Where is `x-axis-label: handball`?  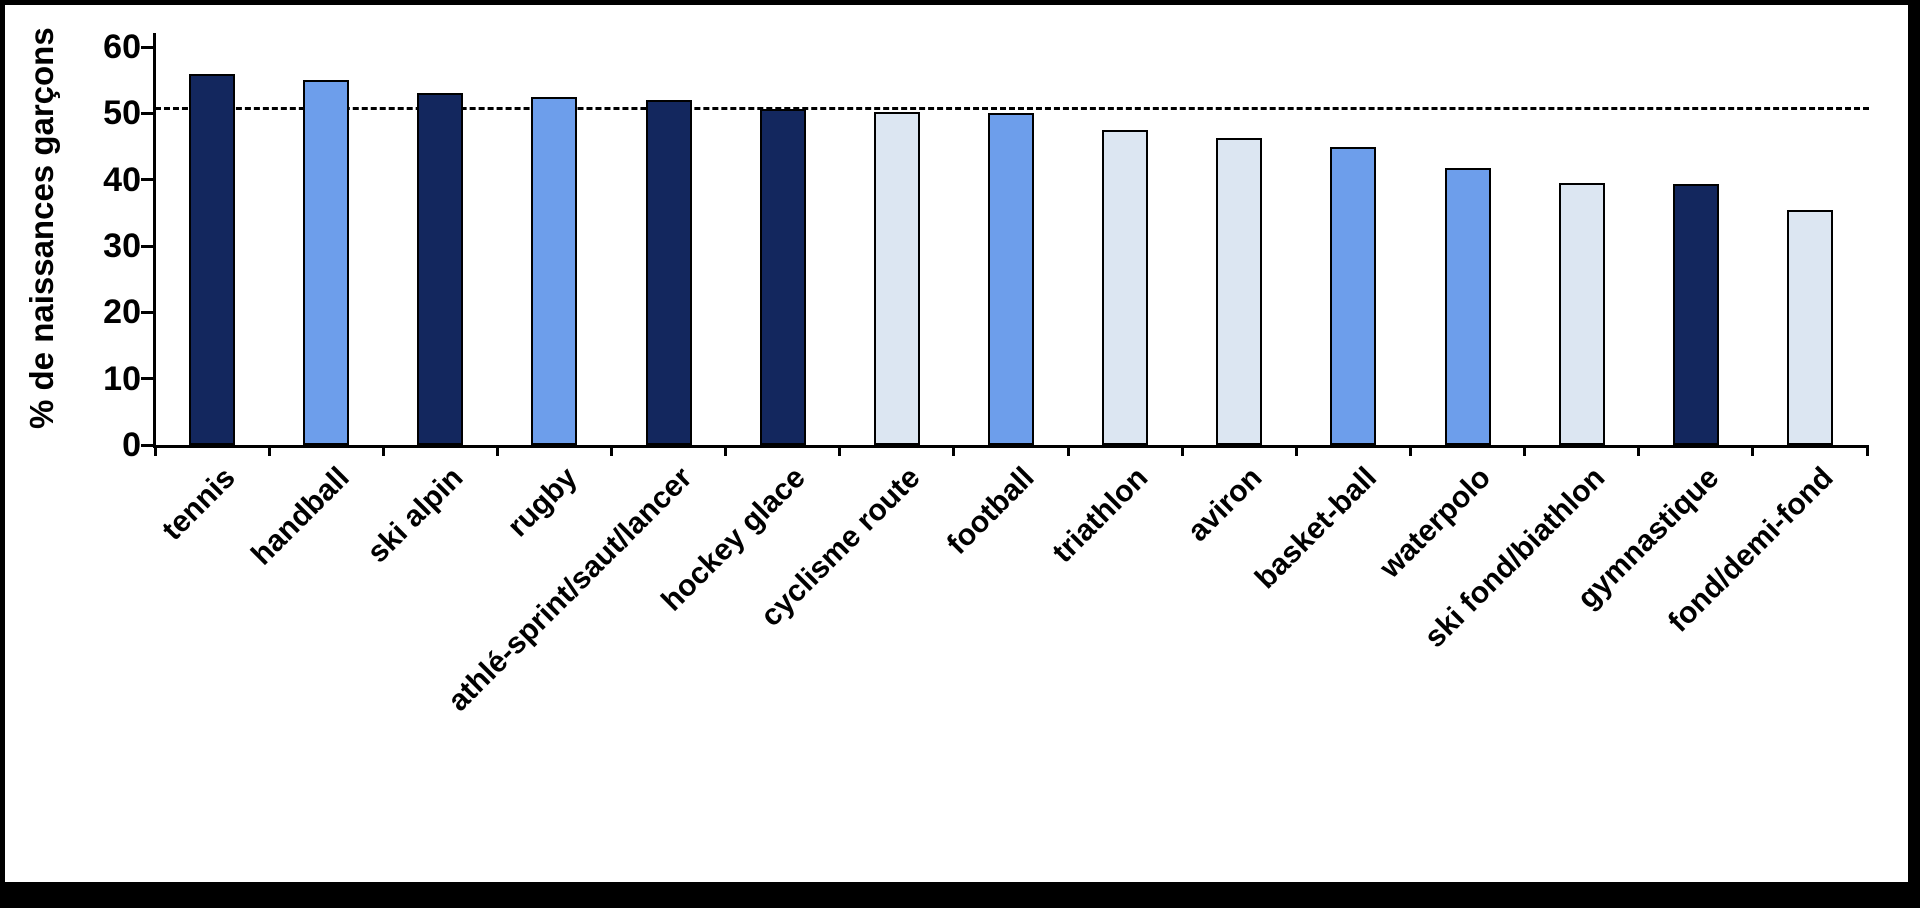 x-axis-label: handball is located at coordinates (300, 516).